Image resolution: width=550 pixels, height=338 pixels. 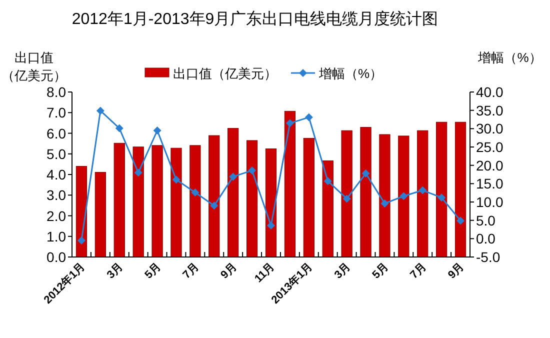 I want to click on y-tick-label: 6.0, so click(x=56, y=133).